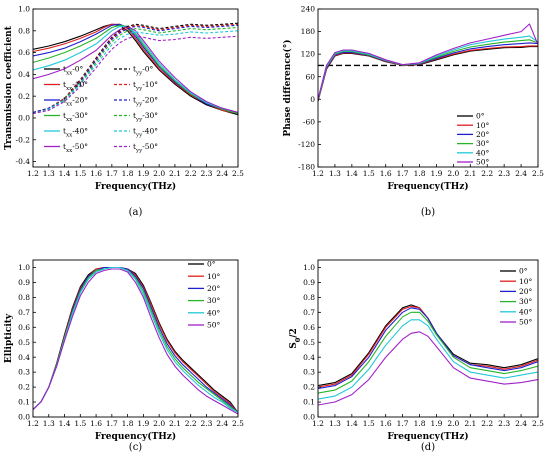 The height and width of the screenshot is (468, 550). I want to click on x-tick-label: 1.4, so click(65, 423).